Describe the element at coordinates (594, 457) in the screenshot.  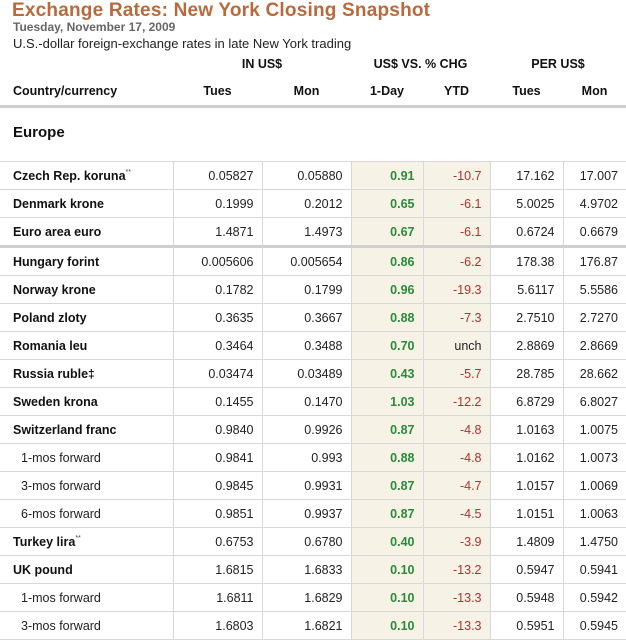
I see `per-usd-mon-cell: 1.0073` at that location.